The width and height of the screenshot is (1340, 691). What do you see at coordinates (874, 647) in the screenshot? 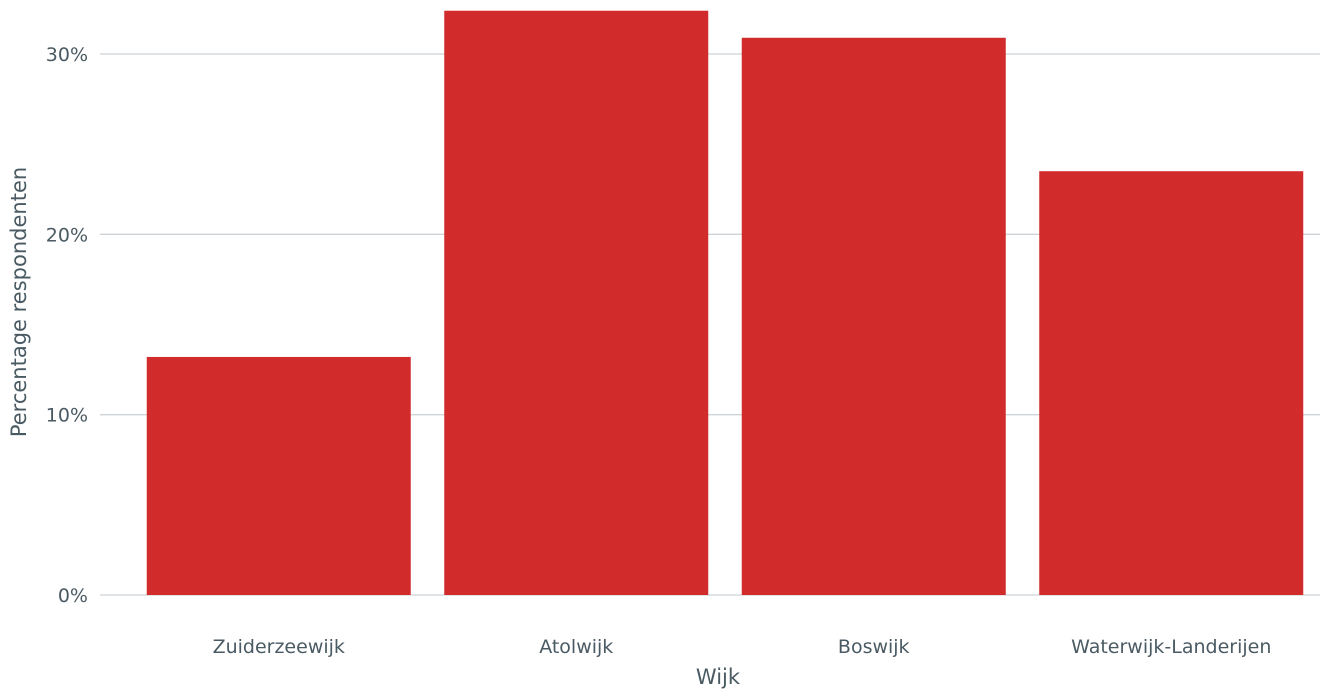
I see `x-tick-label: Boswijk` at bounding box center [874, 647].